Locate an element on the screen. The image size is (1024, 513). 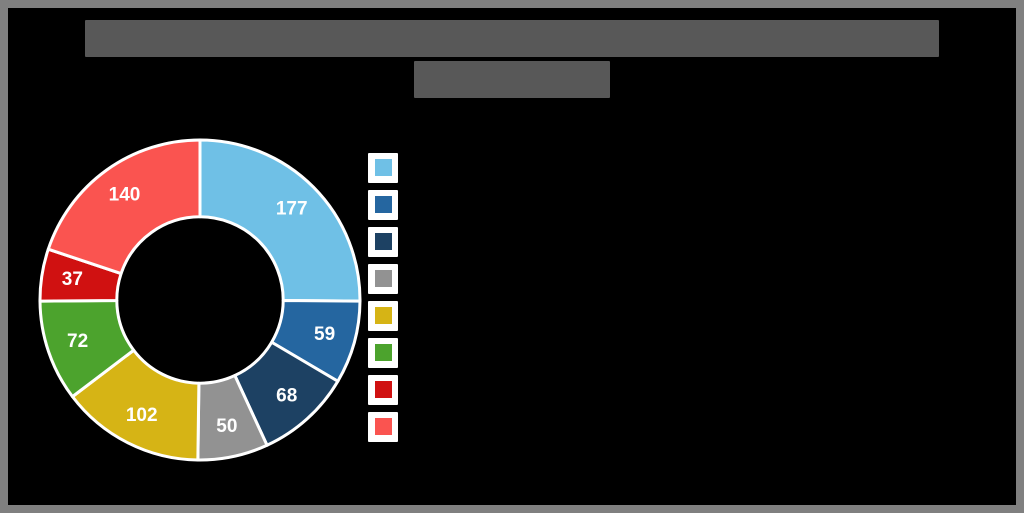
legend-item-label: ██████ is located at coordinates (441, 278).